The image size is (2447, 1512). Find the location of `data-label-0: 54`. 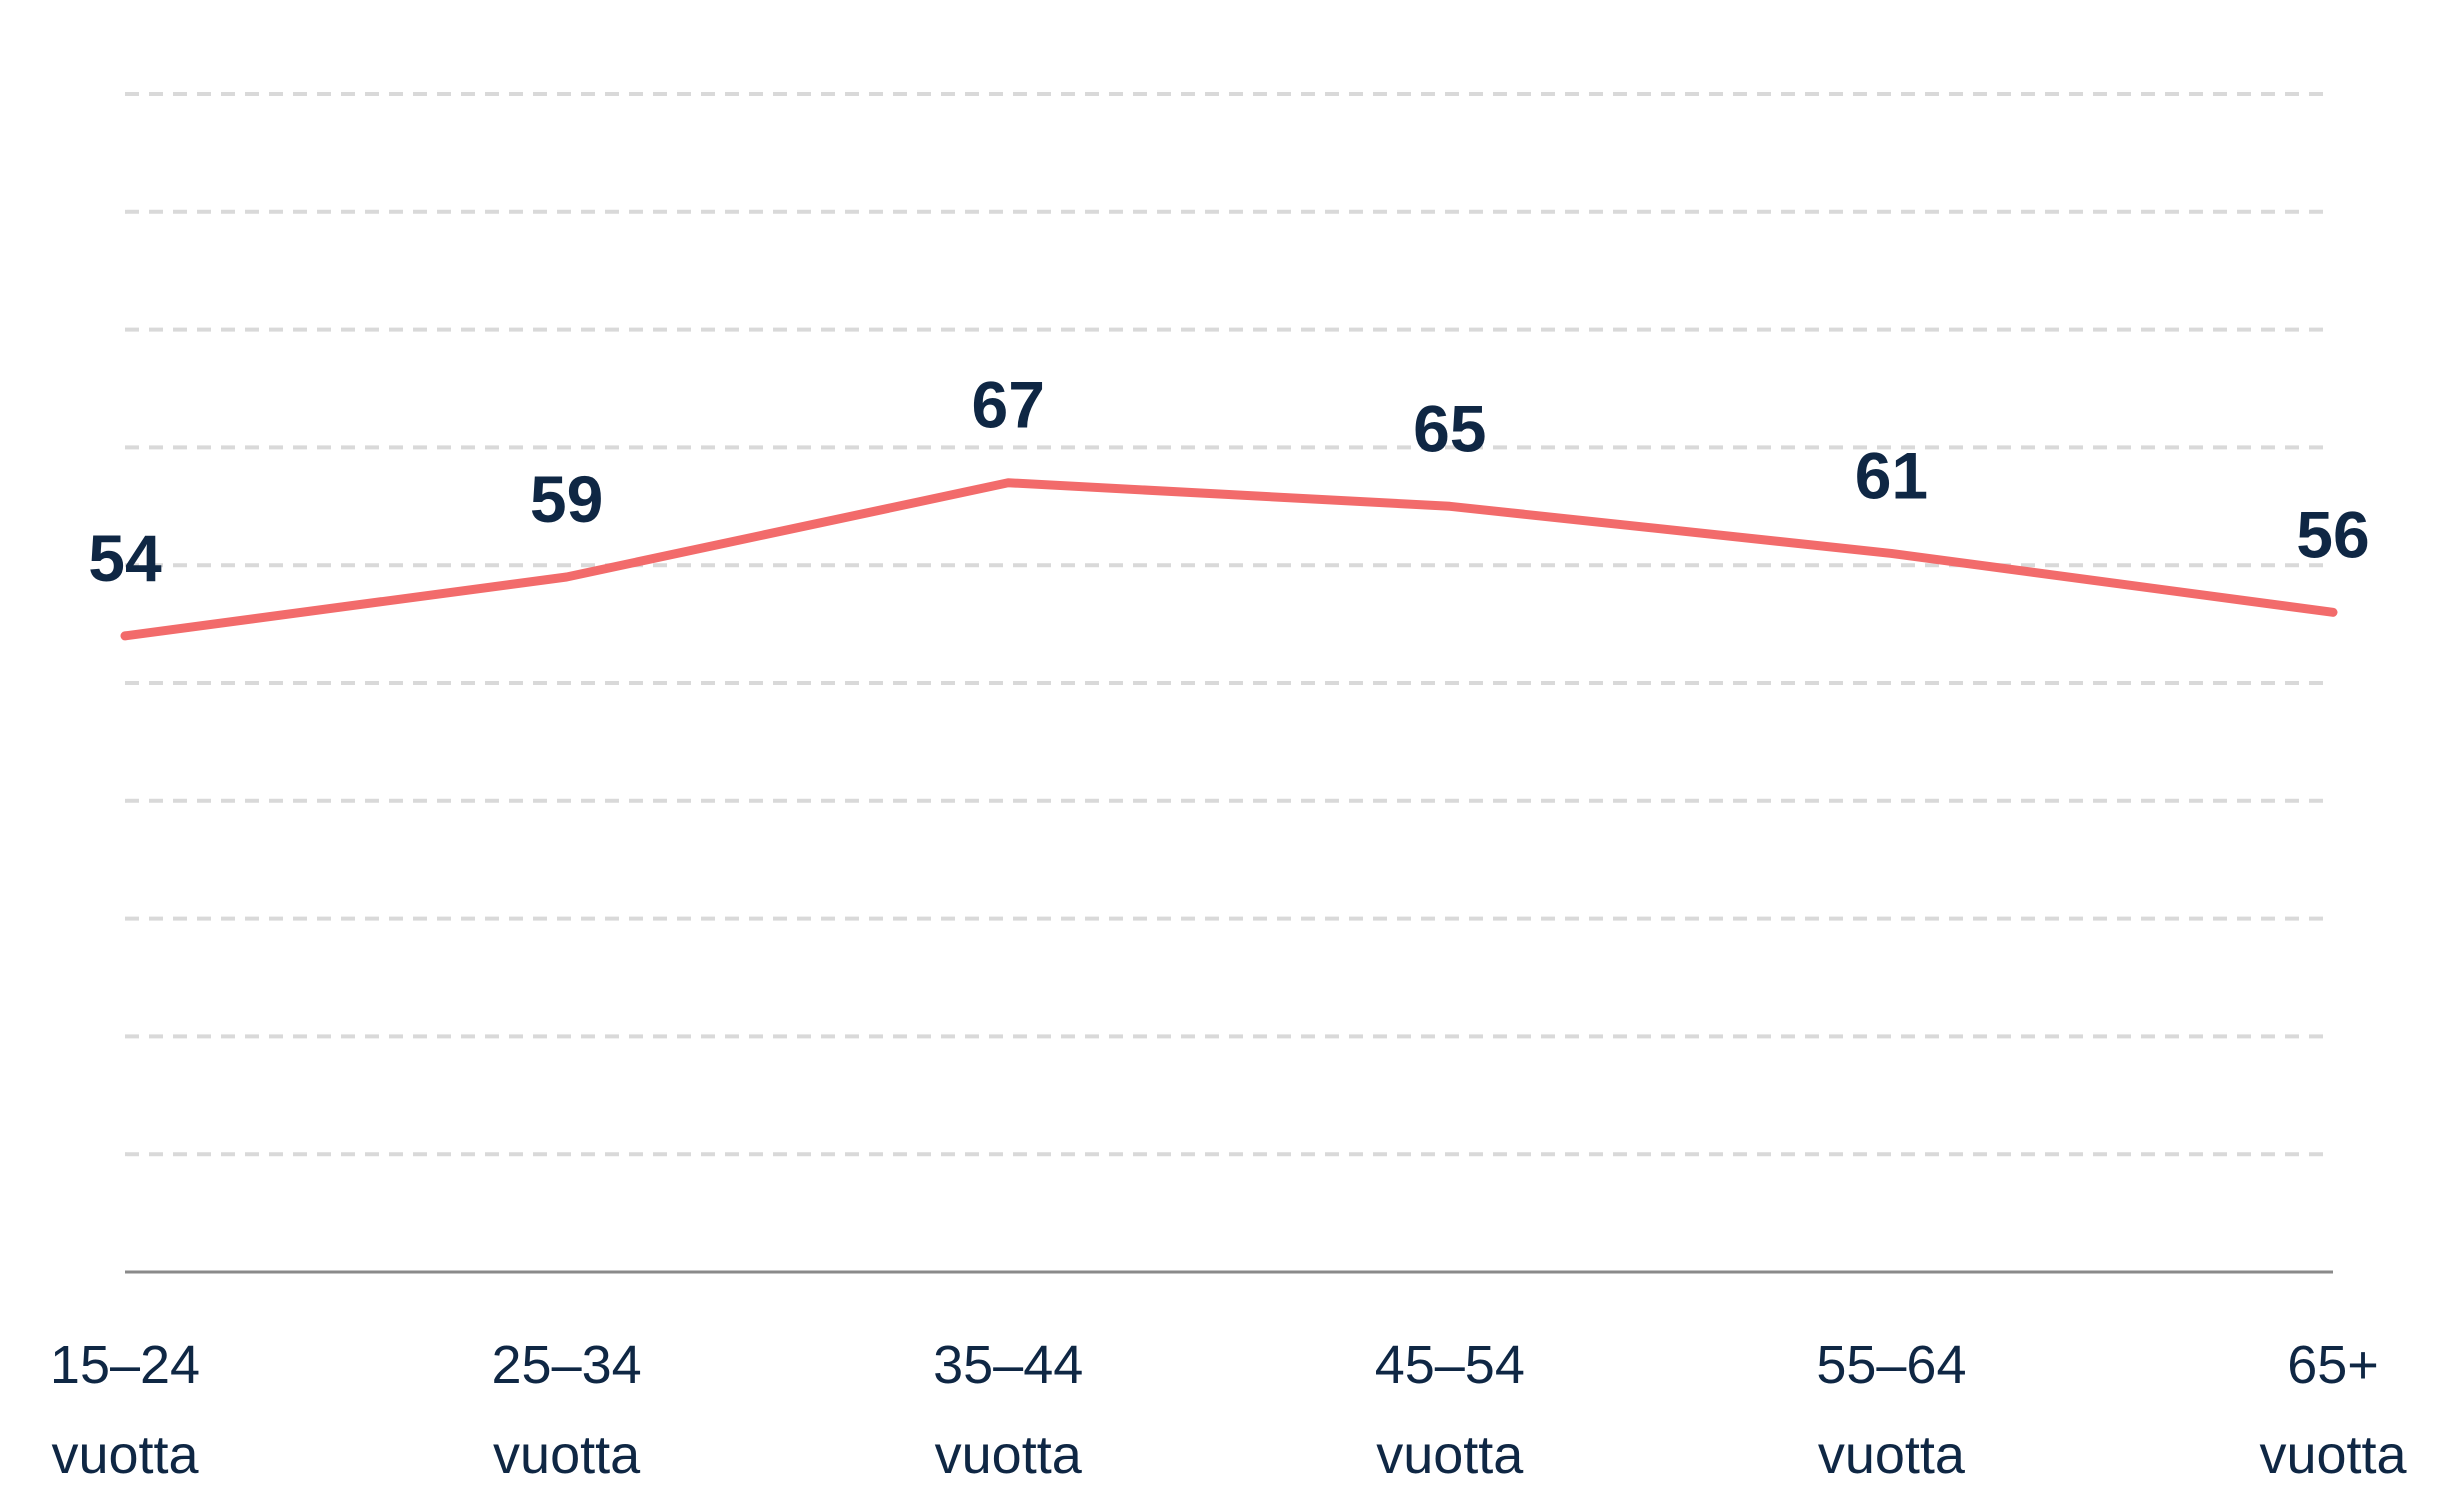

data-label-0: 54 is located at coordinates (125, 558).